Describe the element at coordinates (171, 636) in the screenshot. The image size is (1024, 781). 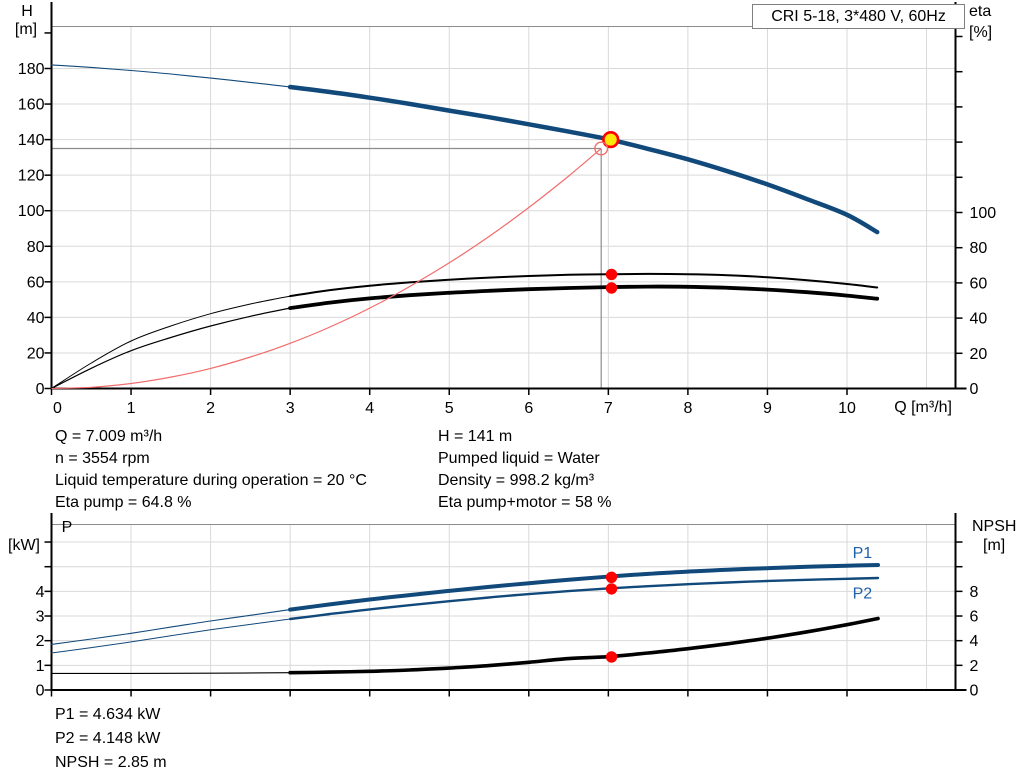
I see `p2-curve-thin` at that location.